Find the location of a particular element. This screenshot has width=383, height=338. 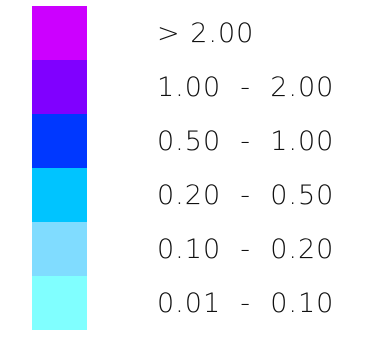

legend-label: > 2.00 is located at coordinates (206, 33).